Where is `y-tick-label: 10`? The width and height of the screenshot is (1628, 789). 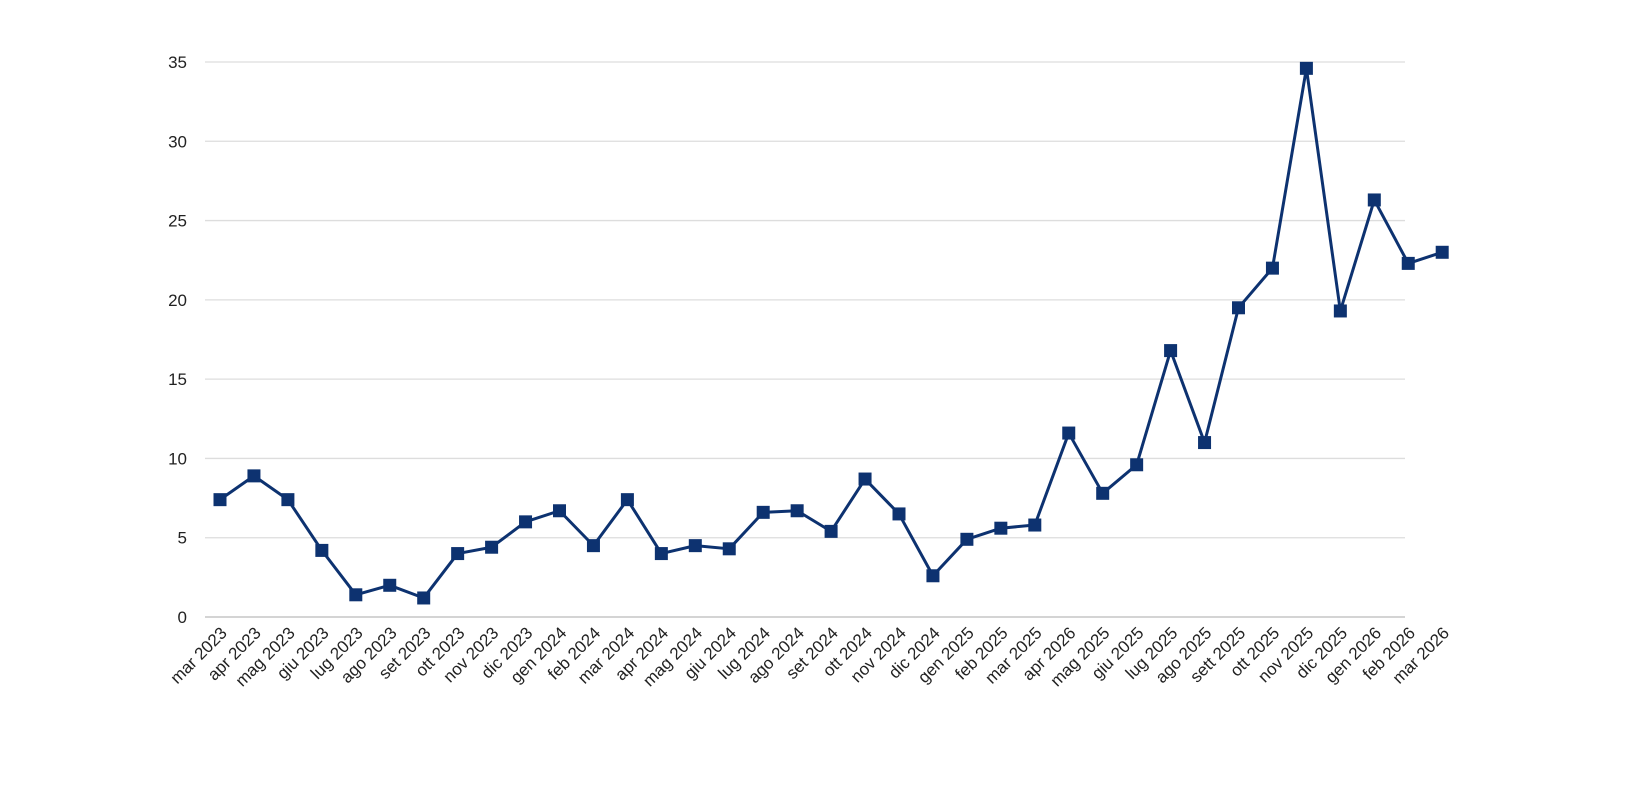
y-tick-label: 10 is located at coordinates (177, 458).